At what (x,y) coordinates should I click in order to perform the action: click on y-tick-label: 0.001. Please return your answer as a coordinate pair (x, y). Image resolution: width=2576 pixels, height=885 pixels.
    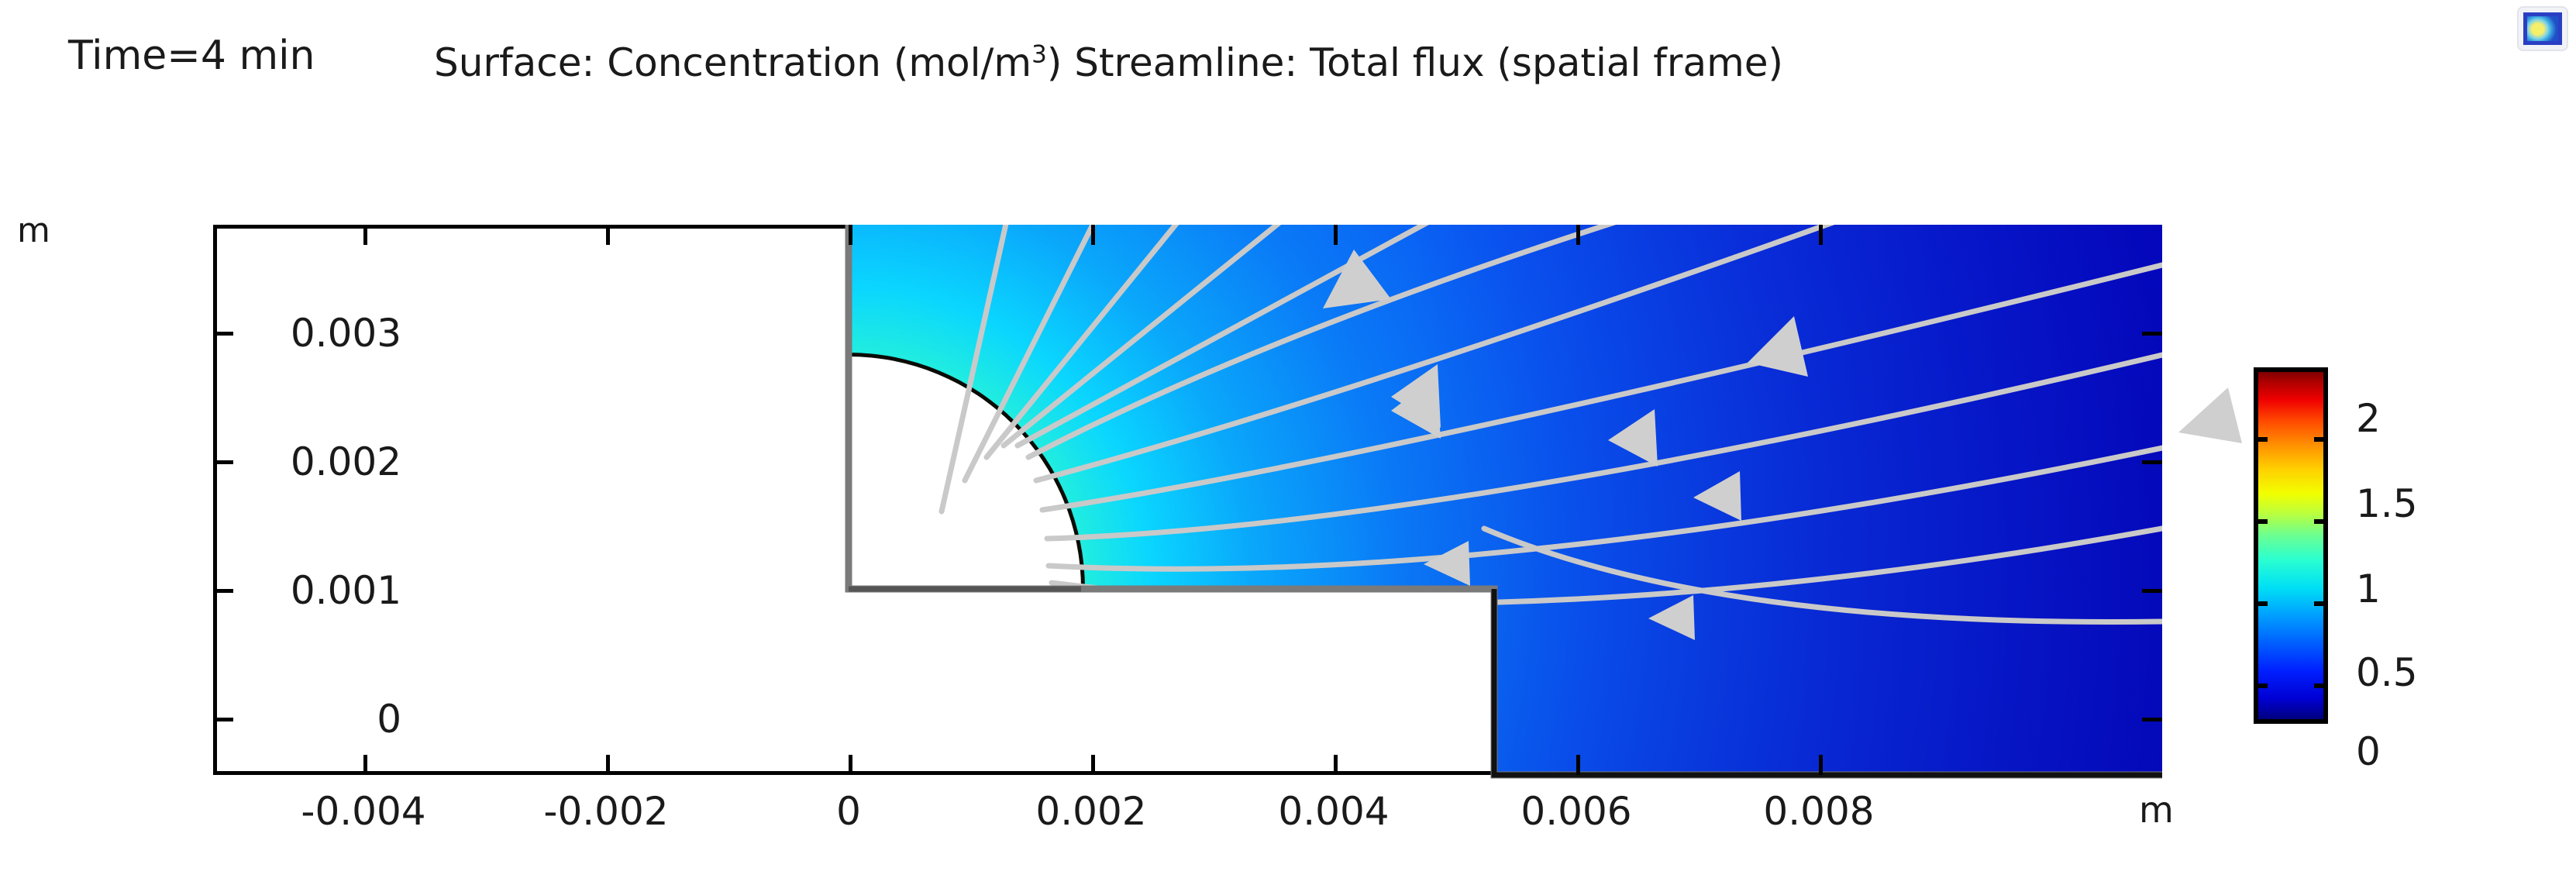
    Looking at the image, I should click on (345, 590).